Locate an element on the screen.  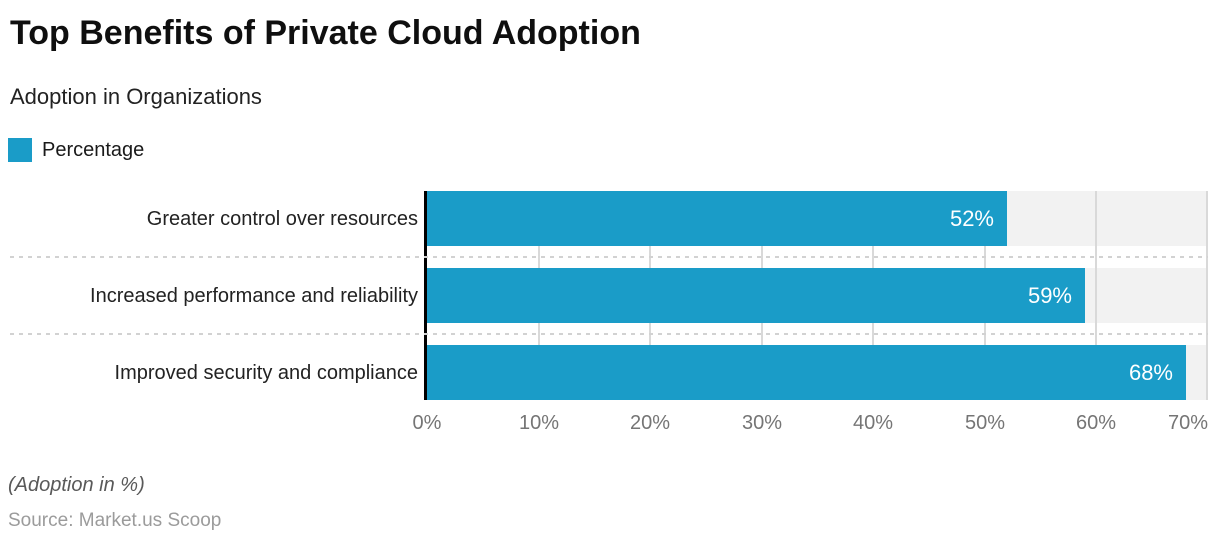
chart-title: Top Benefits of Private Cloud Adoption is located at coordinates (325, 33).